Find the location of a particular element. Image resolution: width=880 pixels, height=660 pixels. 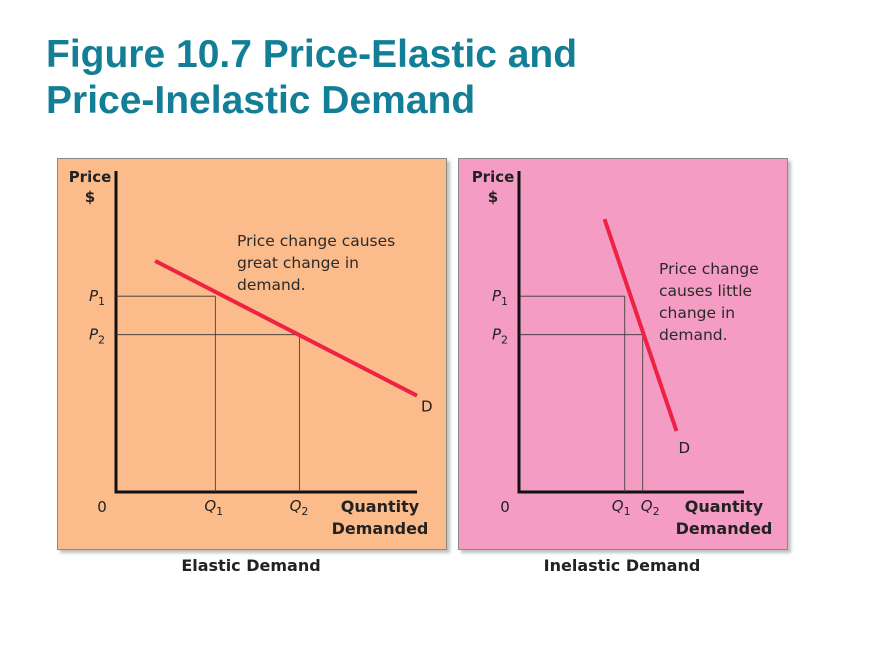

annotation-line-1: Price change causes is located at coordinates (316, 241).